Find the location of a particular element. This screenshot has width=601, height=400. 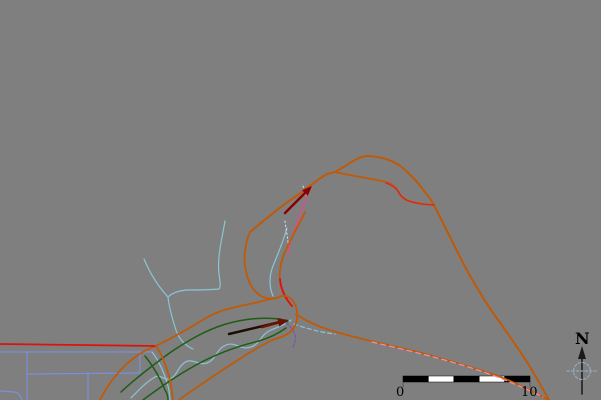

riverbank-lower is located at coordinates (214, 363).